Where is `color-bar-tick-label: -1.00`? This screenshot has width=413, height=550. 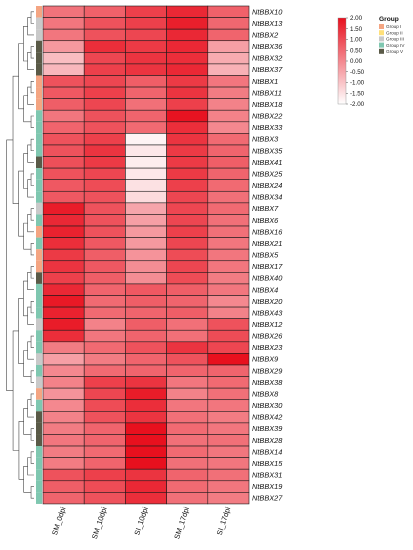 color-bar-tick-label: -1.00 is located at coordinates (357, 83).